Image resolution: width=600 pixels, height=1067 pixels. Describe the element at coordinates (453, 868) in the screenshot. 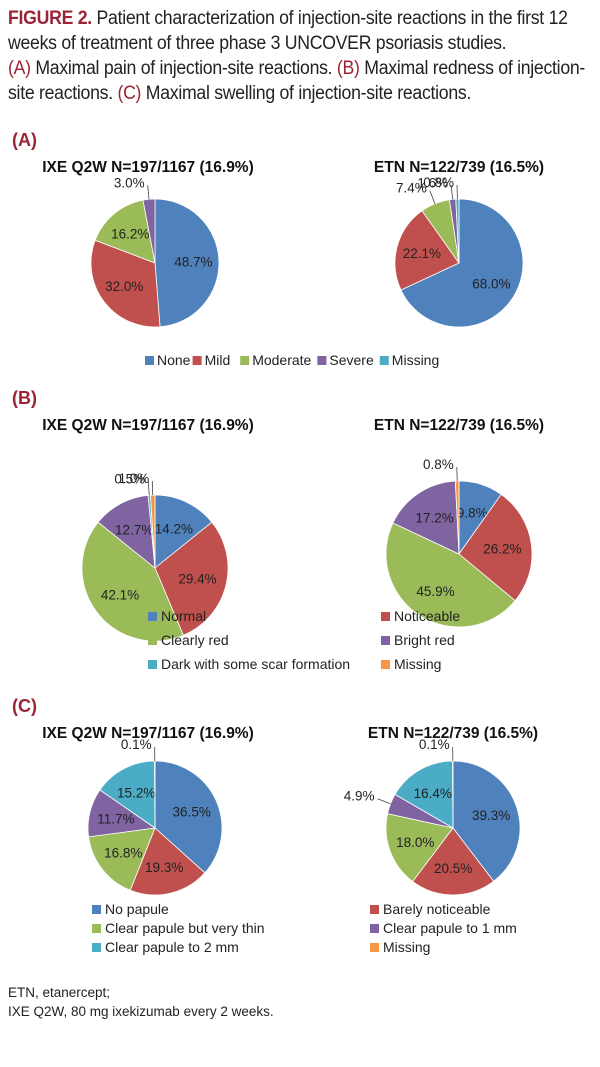

I see `panel-c-etn-label-barely-noticeable: 20.5%` at that location.